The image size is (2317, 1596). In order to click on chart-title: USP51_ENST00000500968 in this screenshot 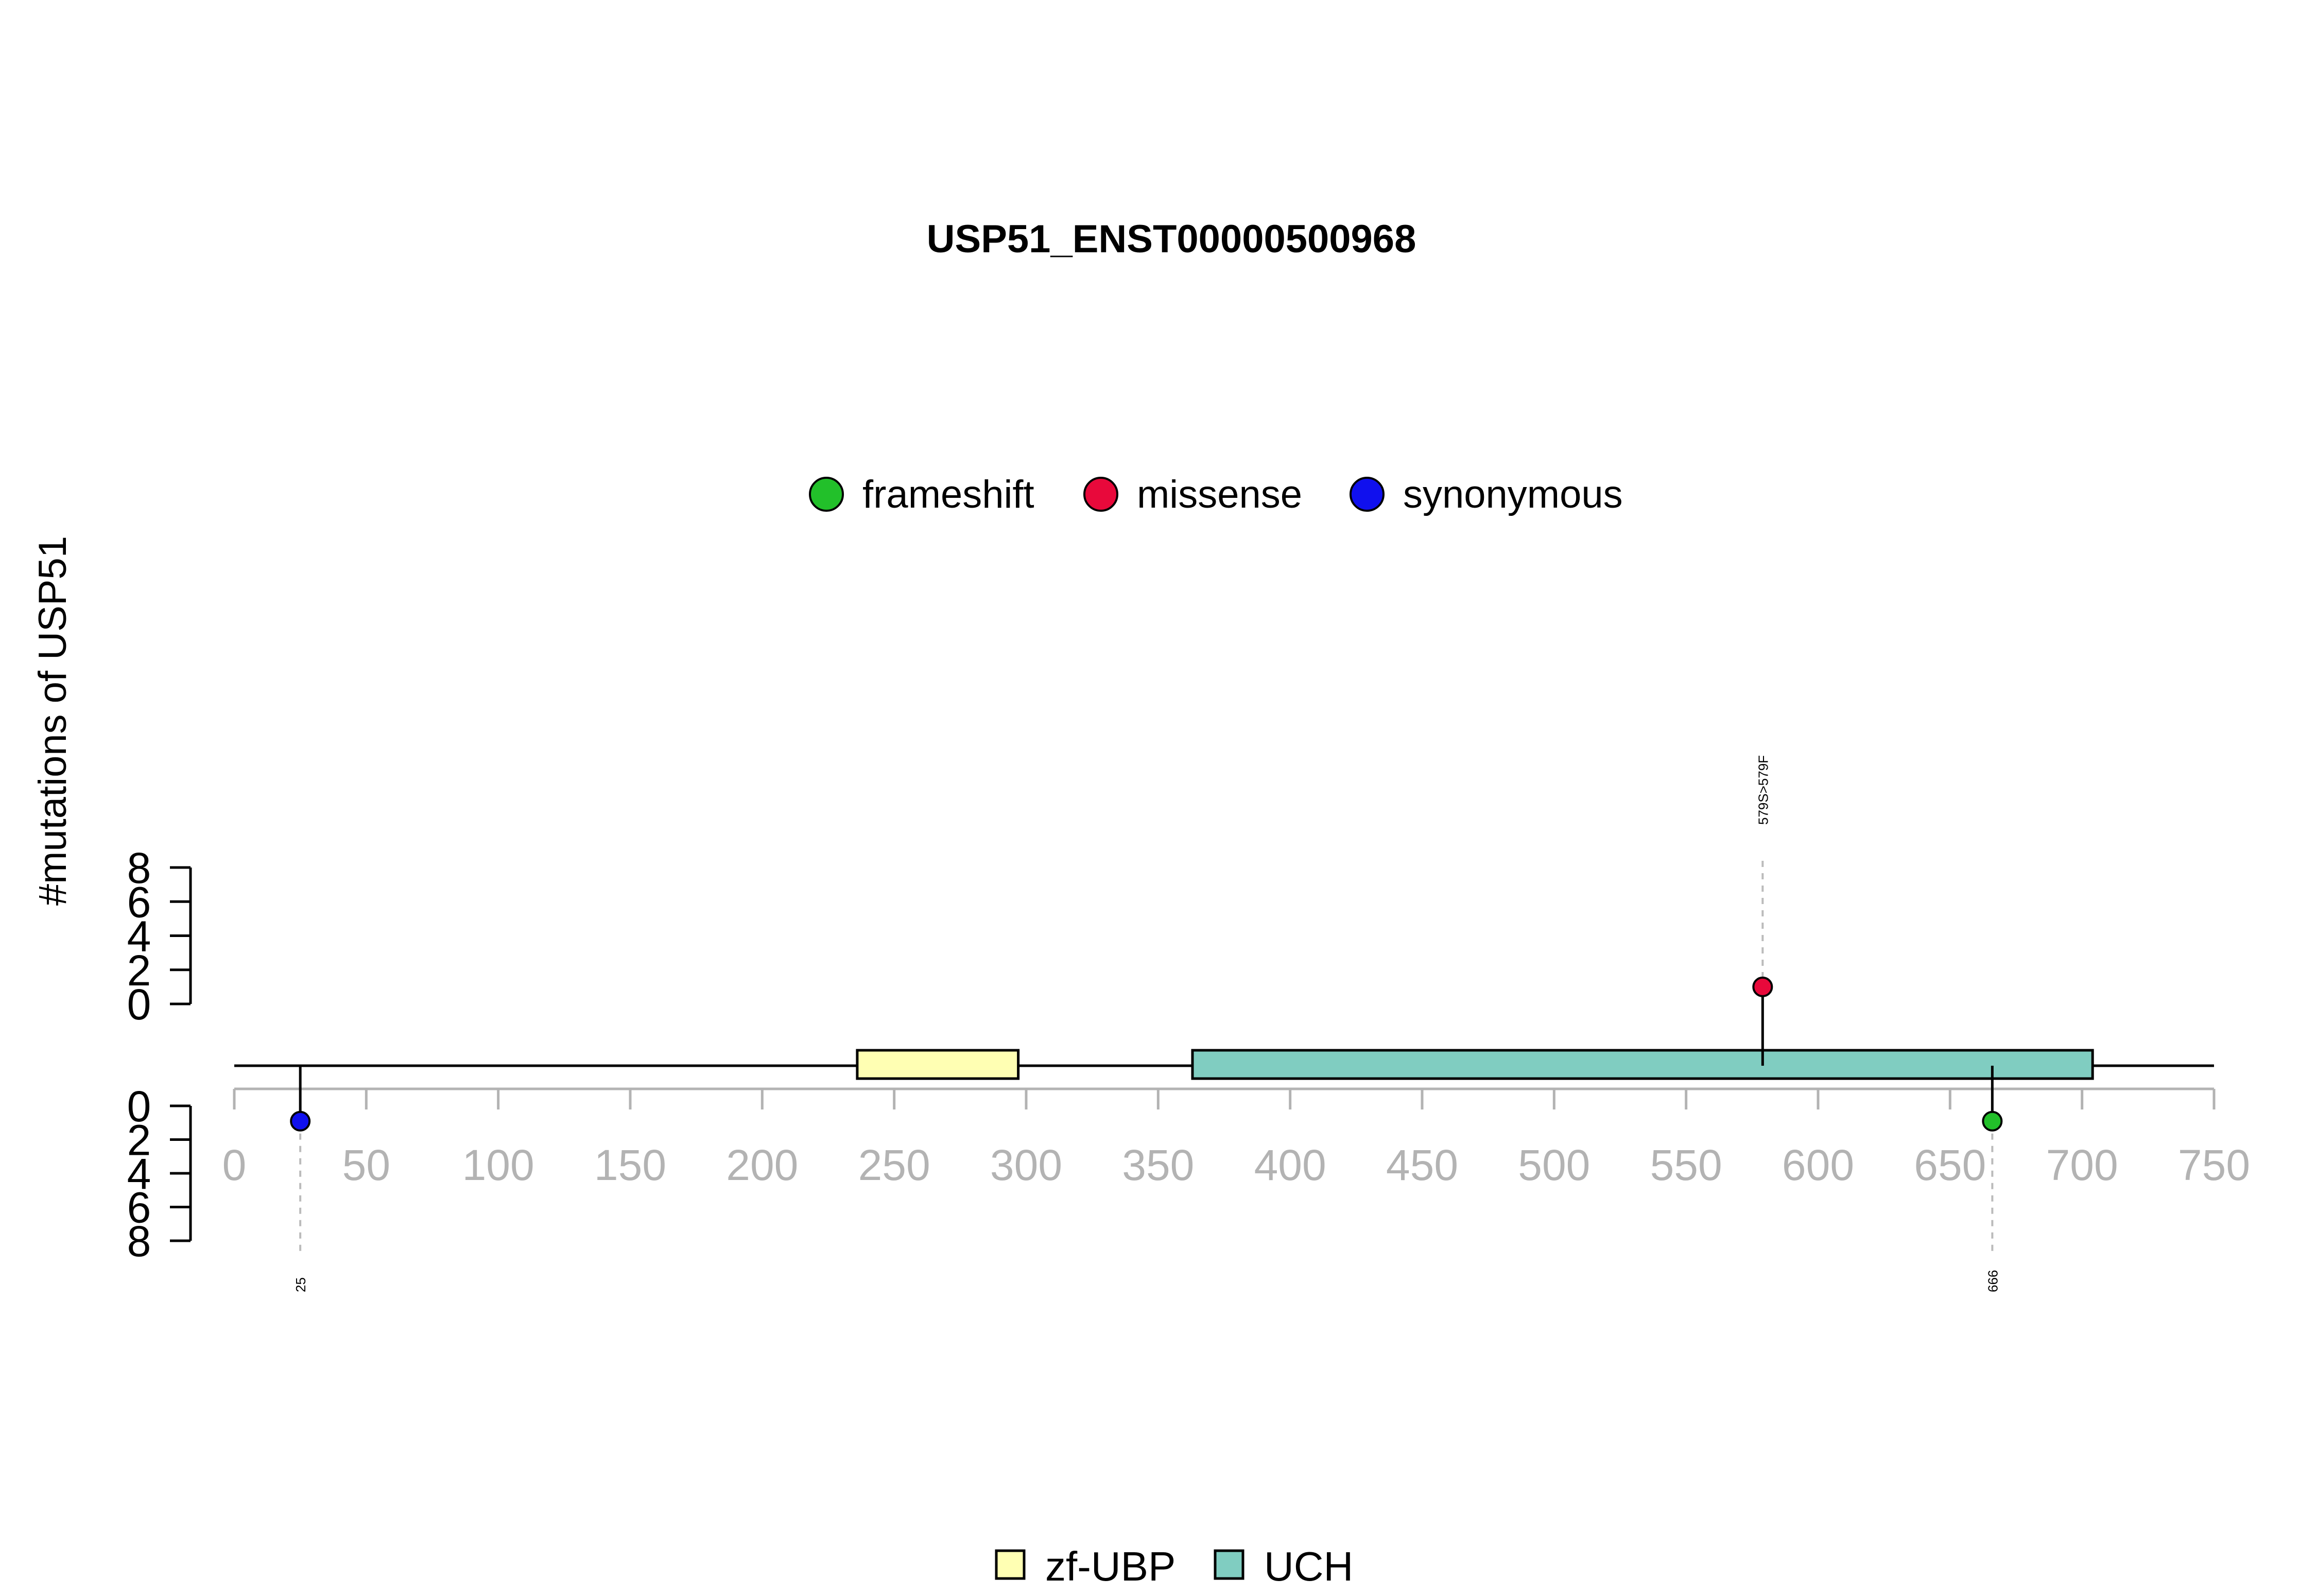, I will do `click(1171, 239)`.